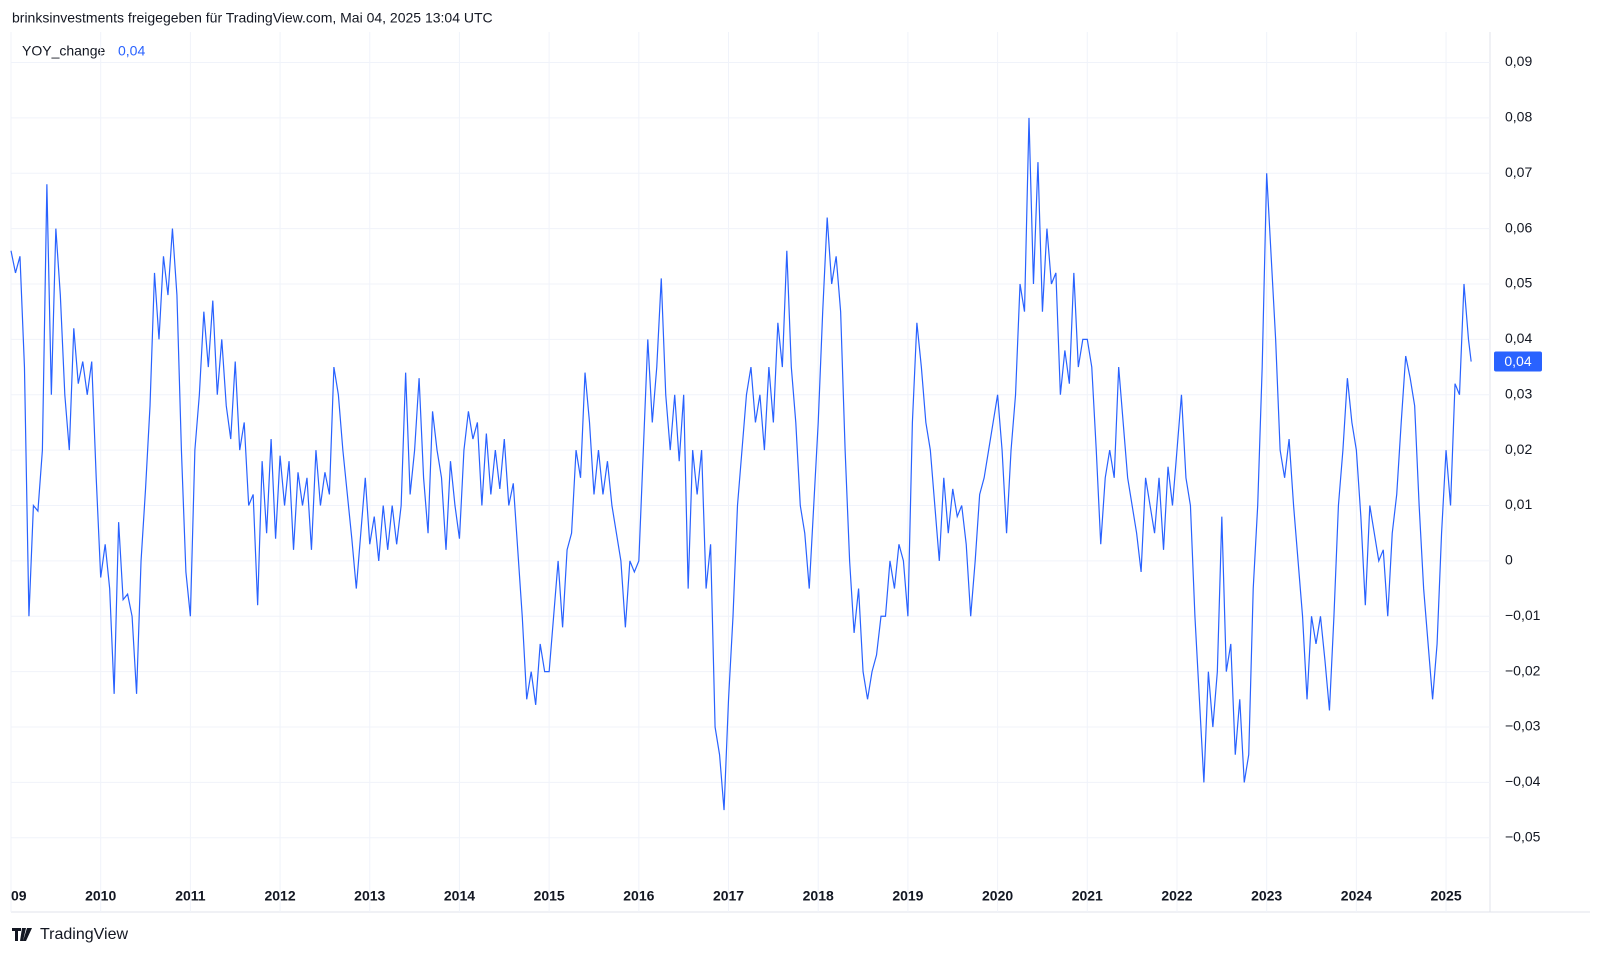 This screenshot has width=1600, height=974. Describe the element at coordinates (1518, 61) in the screenshot. I see `y-tick-label: 0,09` at that location.